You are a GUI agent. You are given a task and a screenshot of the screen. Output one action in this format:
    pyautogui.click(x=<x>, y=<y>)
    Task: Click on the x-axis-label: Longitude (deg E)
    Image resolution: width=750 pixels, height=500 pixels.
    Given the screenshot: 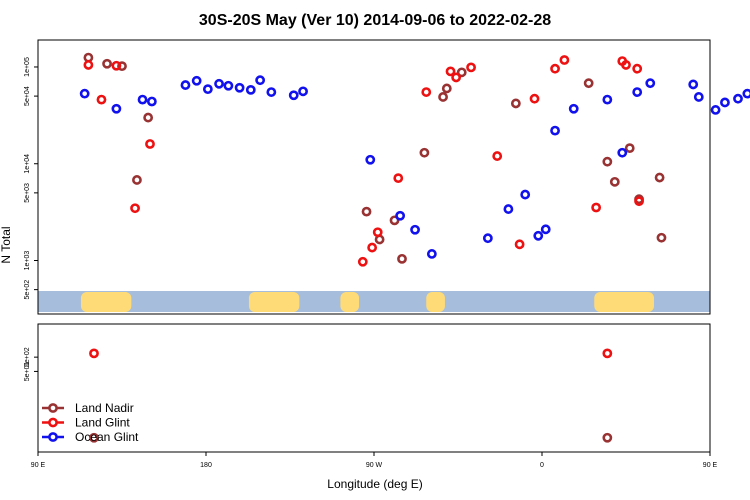 What is the action you would take?
    pyautogui.click(x=374, y=484)
    